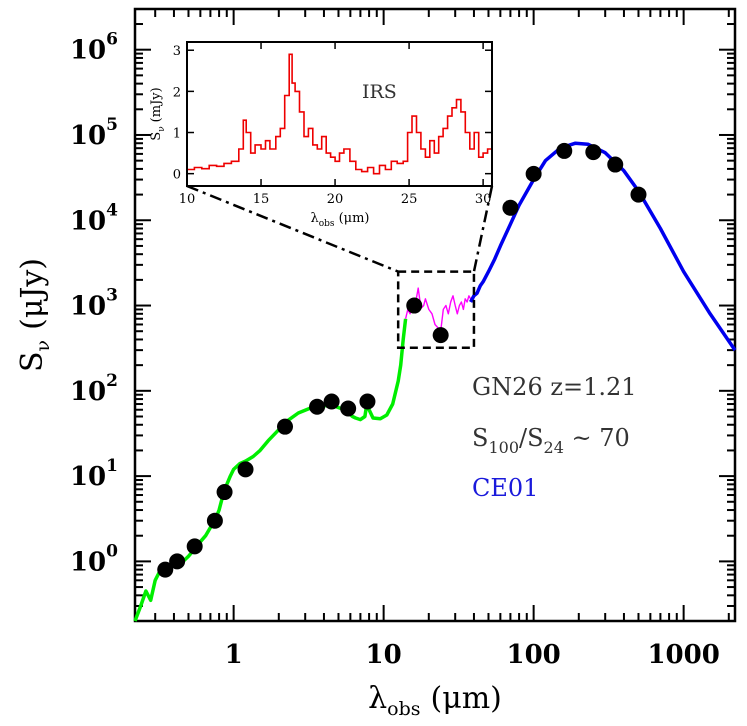 This screenshot has height=726, width=747. Describe the element at coordinates (261, 199) in the screenshot. I see `inset-x-tick-label: 15` at that location.